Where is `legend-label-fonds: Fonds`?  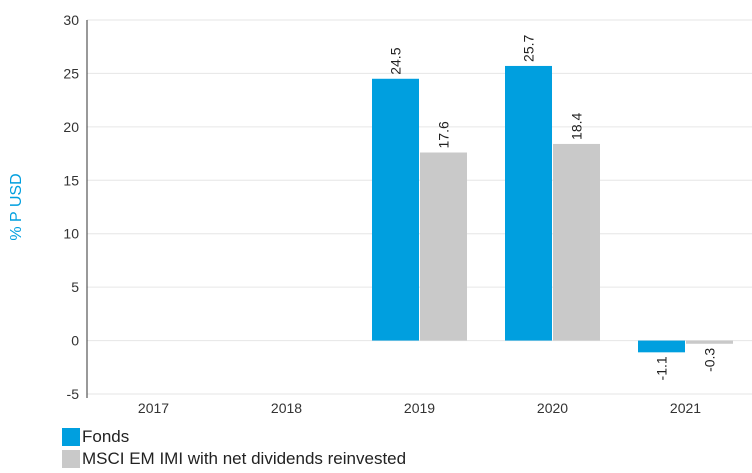 legend-label-fonds: Fonds is located at coordinates (106, 436).